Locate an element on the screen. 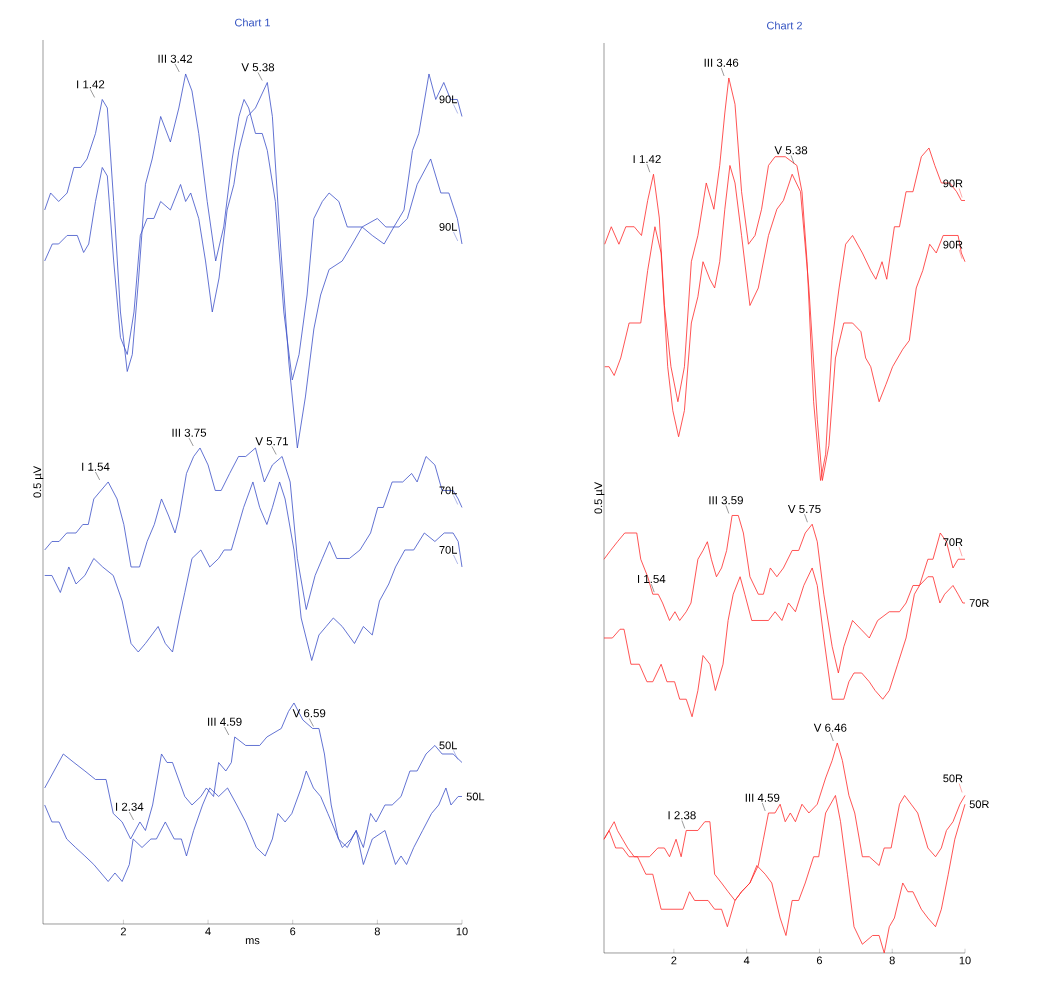 This screenshot has width=1058, height=981. annotation: III 3.75 is located at coordinates (189, 432).